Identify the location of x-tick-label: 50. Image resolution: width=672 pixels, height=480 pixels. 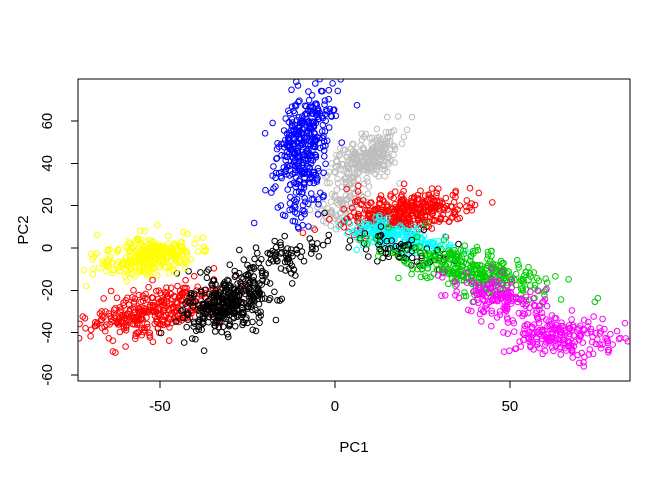
(510, 406).